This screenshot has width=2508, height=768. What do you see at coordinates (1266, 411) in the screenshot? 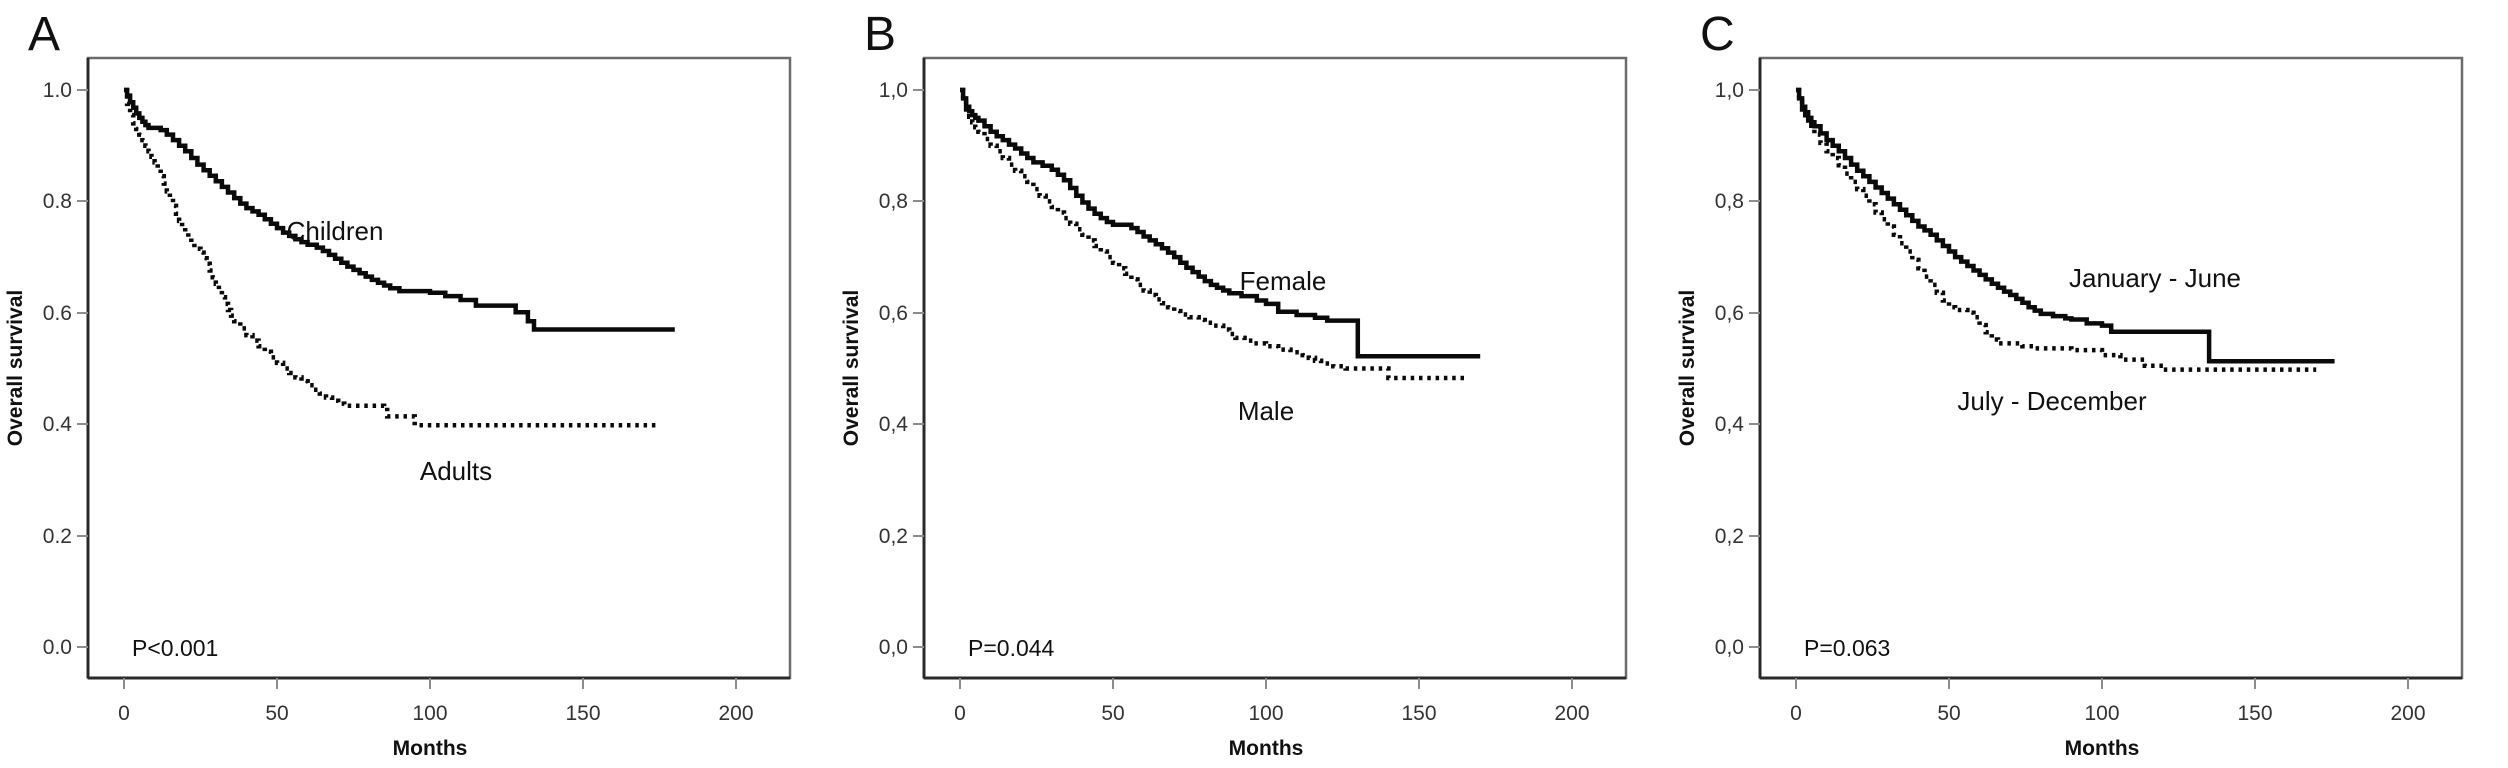
I see `curve-label-male: Male` at bounding box center [1266, 411].